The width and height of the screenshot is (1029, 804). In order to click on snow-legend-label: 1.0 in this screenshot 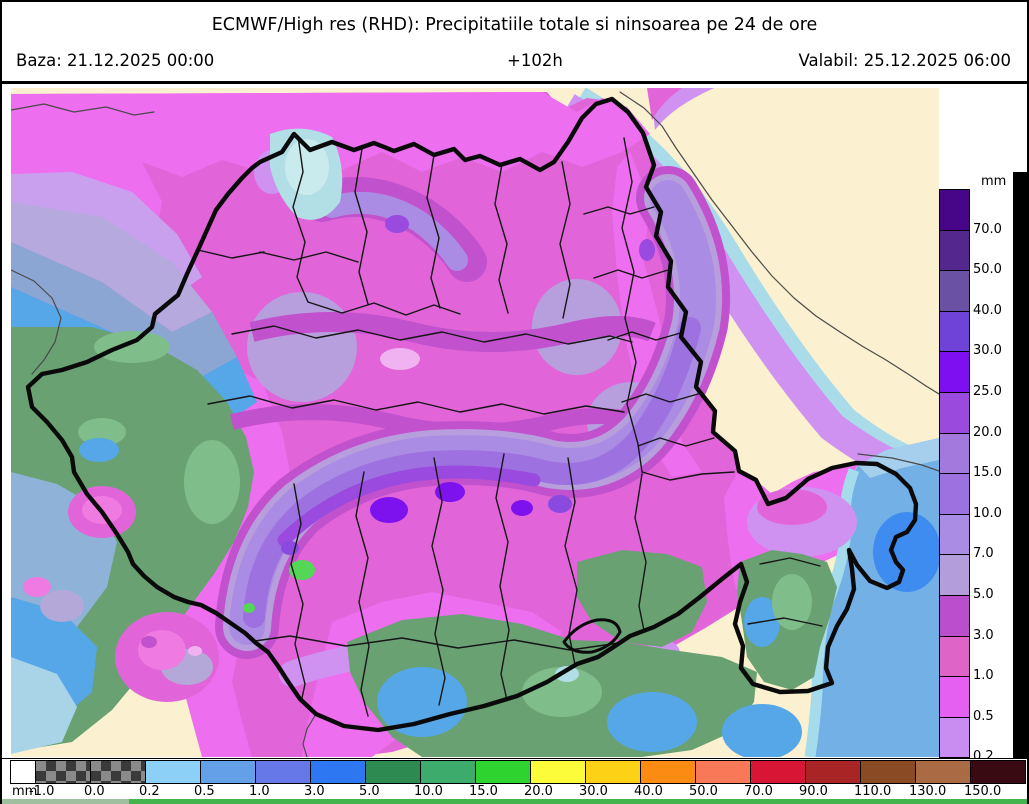, I will do `click(983, 676)`.